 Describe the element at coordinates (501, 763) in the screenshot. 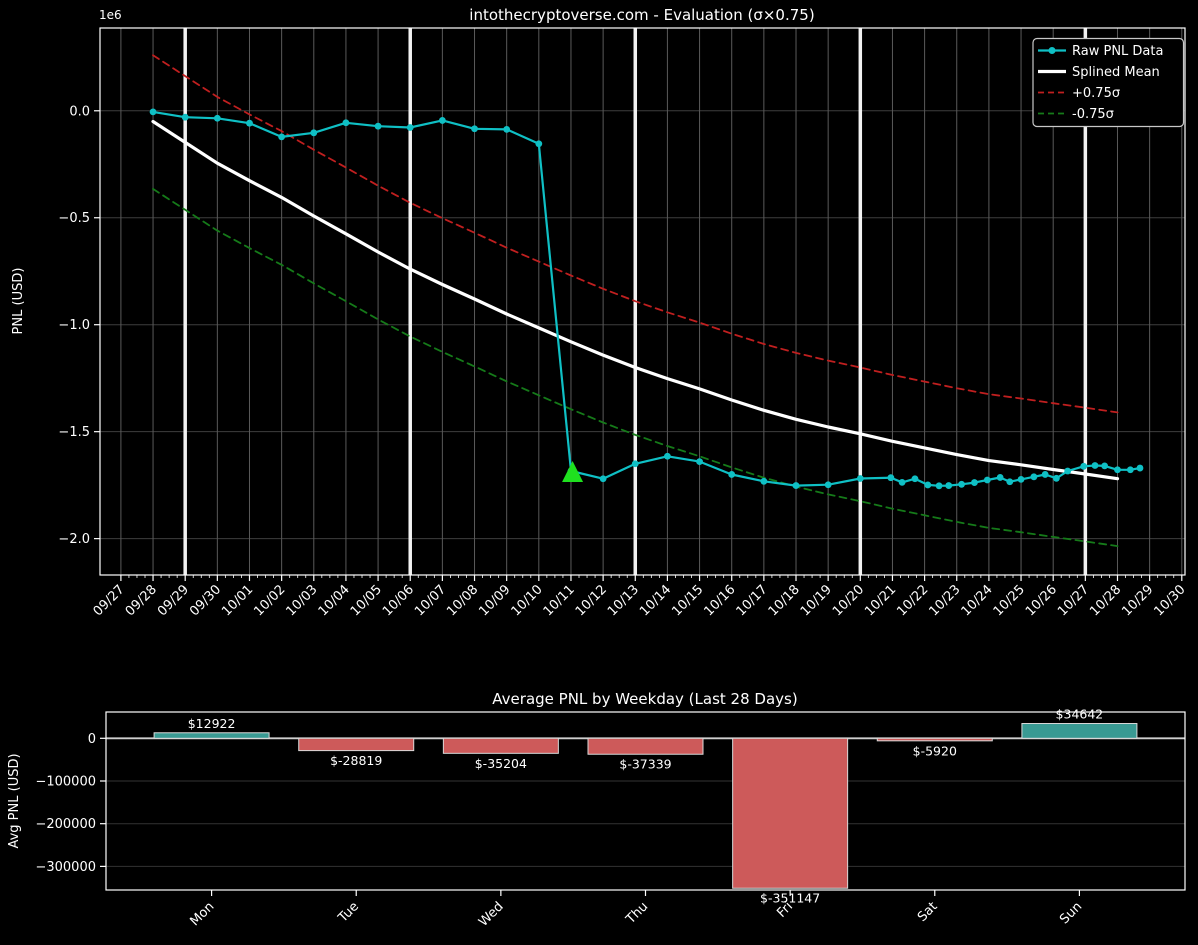

I see `bar-value-label: $-35204` at that location.